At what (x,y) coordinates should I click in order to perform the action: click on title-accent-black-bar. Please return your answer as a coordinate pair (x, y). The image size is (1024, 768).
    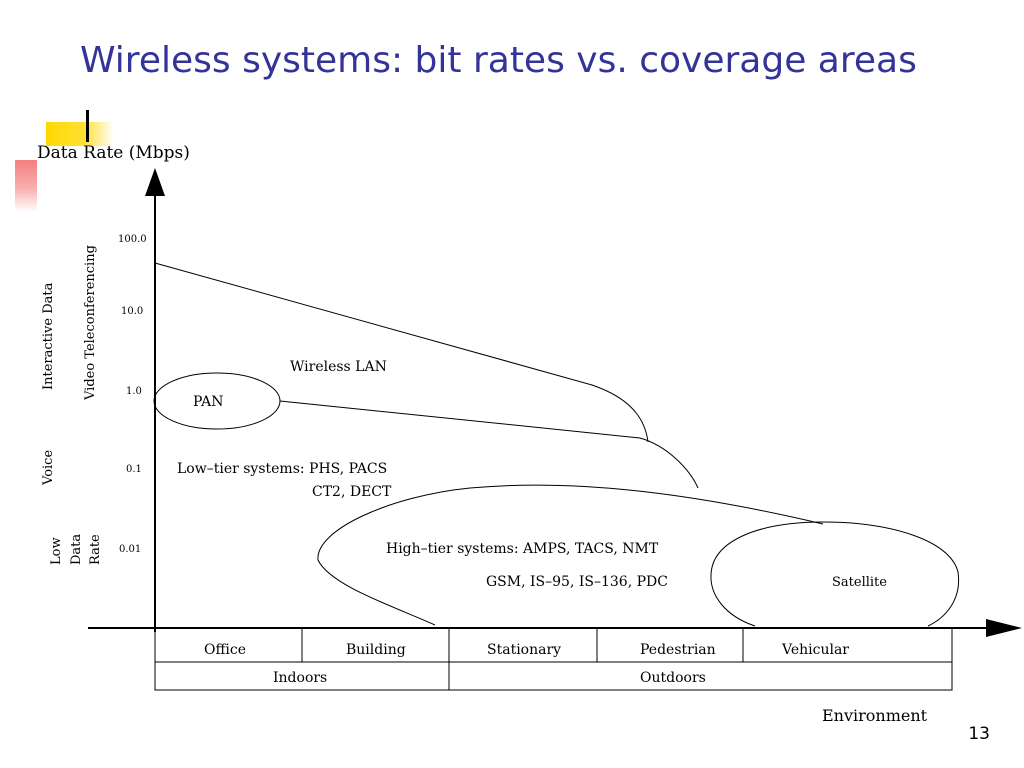
    Looking at the image, I should click on (87, 126).